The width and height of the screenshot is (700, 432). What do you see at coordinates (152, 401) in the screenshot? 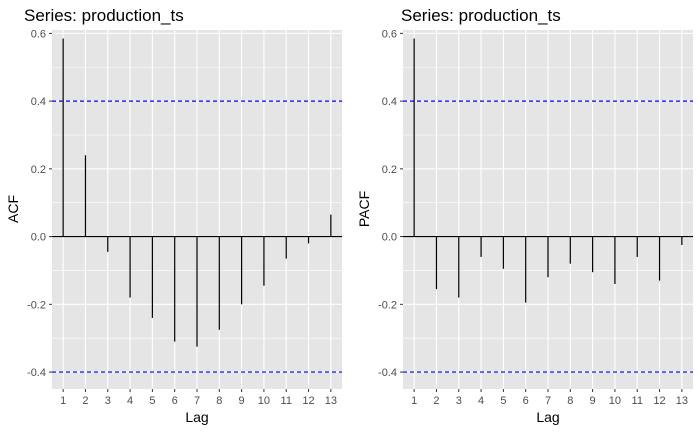
I see `acf-x-tick-label: 5` at bounding box center [152, 401].